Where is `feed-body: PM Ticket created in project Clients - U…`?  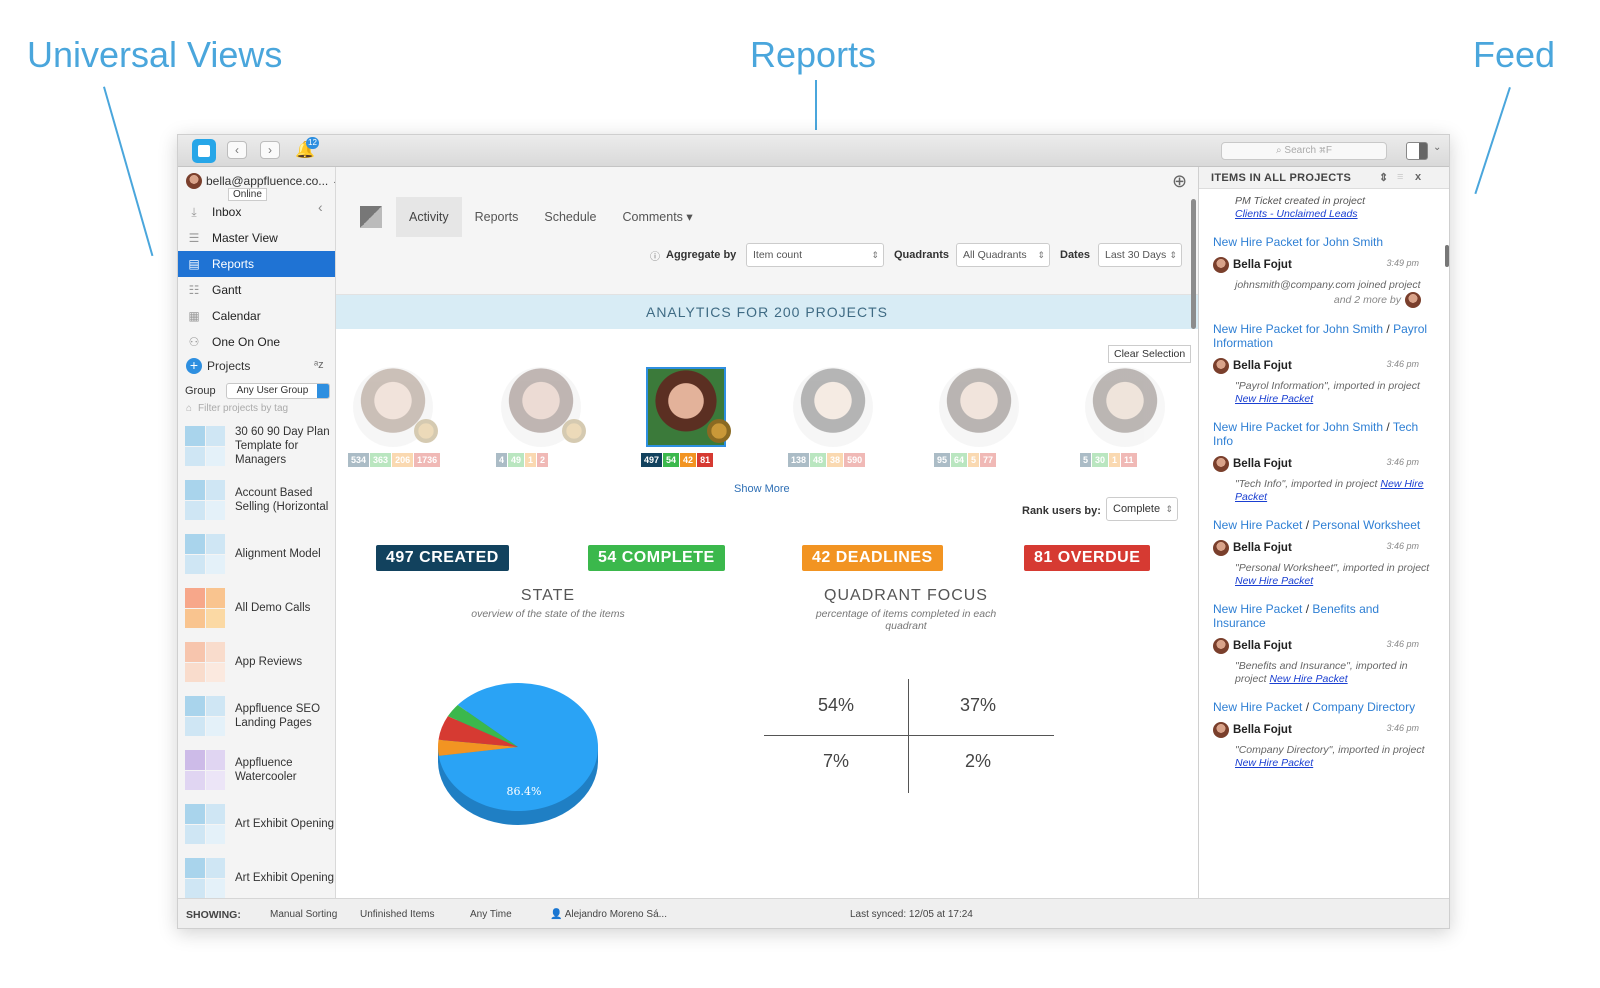 feed-body: PM Ticket created in project Clients - U… is located at coordinates (1324, 479).